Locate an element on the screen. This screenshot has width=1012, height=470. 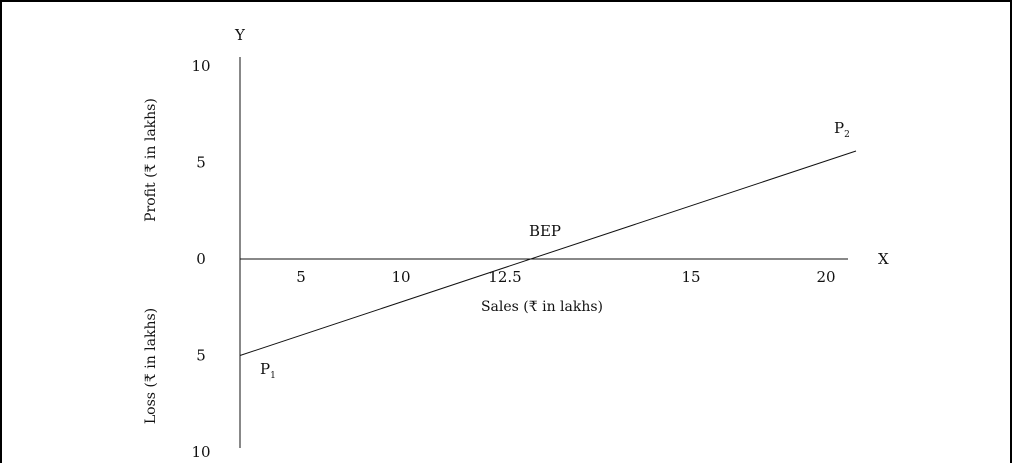
y-tick-label: 0 is located at coordinates (201, 259).